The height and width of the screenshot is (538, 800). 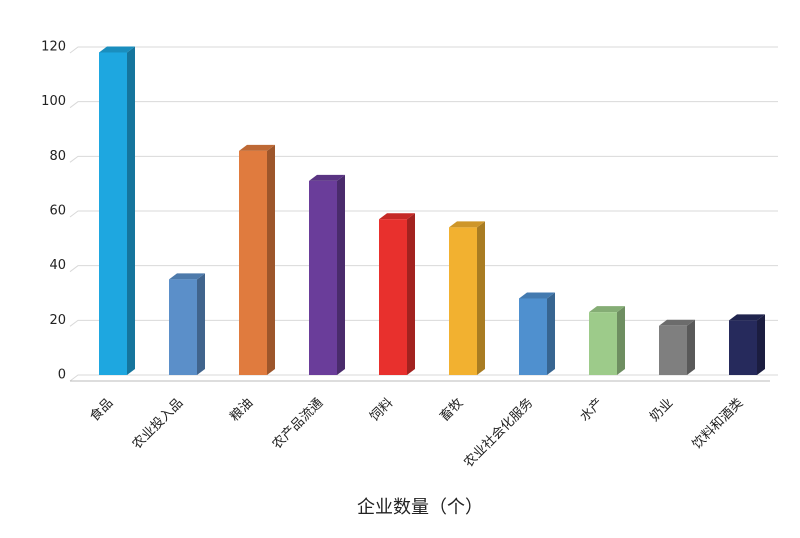 What do you see at coordinates (53, 101) in the screenshot?
I see `y-tick-label: 100` at bounding box center [53, 101].